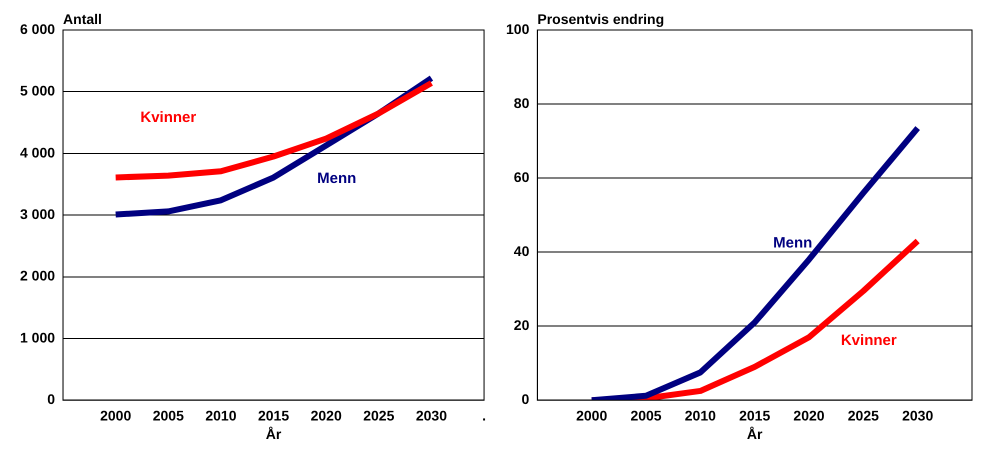  I want to click on y-tick-label: 2 000, so click(38, 276).